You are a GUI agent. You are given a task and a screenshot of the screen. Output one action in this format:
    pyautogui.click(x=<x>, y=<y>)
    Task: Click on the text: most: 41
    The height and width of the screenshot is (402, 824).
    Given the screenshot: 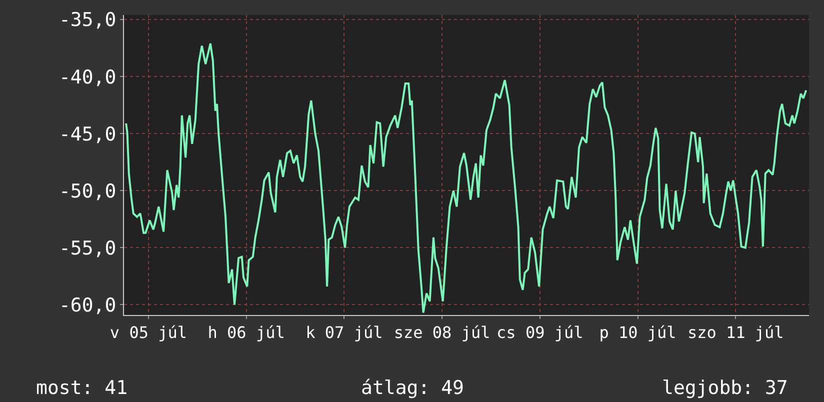 What is the action you would take?
    pyautogui.click(x=82, y=388)
    